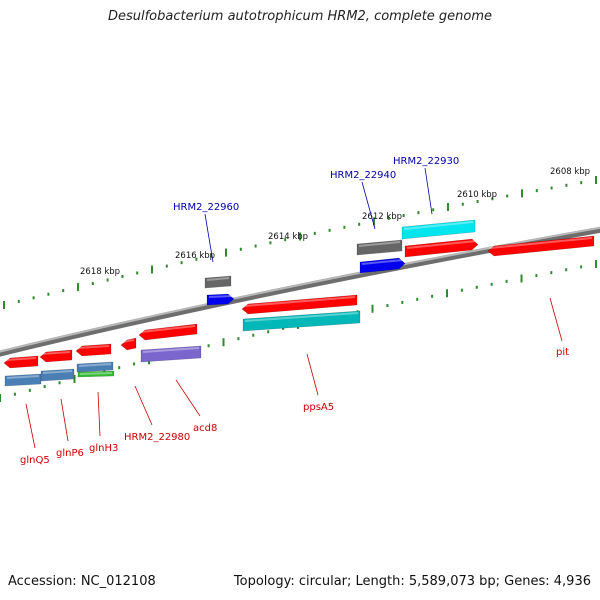 Image resolution: width=600 pixels, height=600 pixels. Describe the element at coordinates (35, 460) in the screenshot. I see `gene-label: glnQ5` at that location.